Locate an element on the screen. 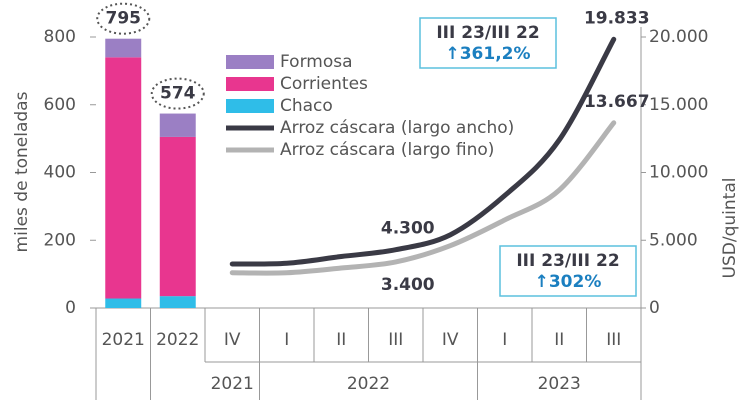  legend-label: Arroz cáscara (largo fino) is located at coordinates (387, 150).